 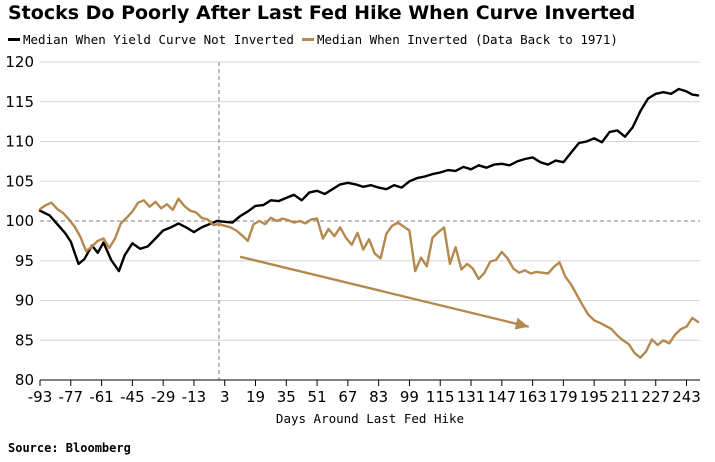 What do you see at coordinates (440, 397) in the screenshot?
I see `x-tick-label-115: 115` at bounding box center [440, 397].